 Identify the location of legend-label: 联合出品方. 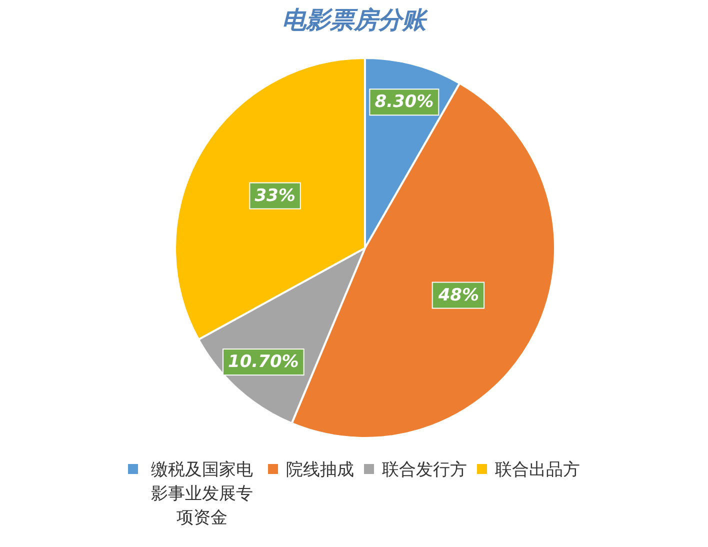
(537, 470).